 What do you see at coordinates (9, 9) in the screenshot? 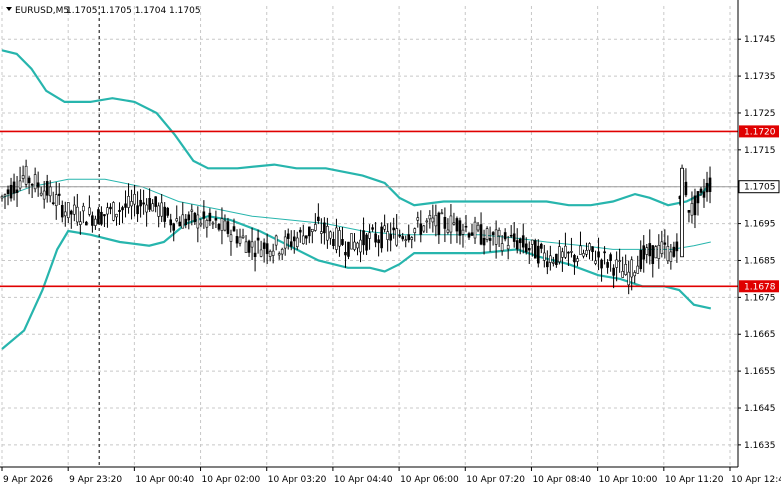
I see `dropdown-arrow-icon` at bounding box center [9, 9].